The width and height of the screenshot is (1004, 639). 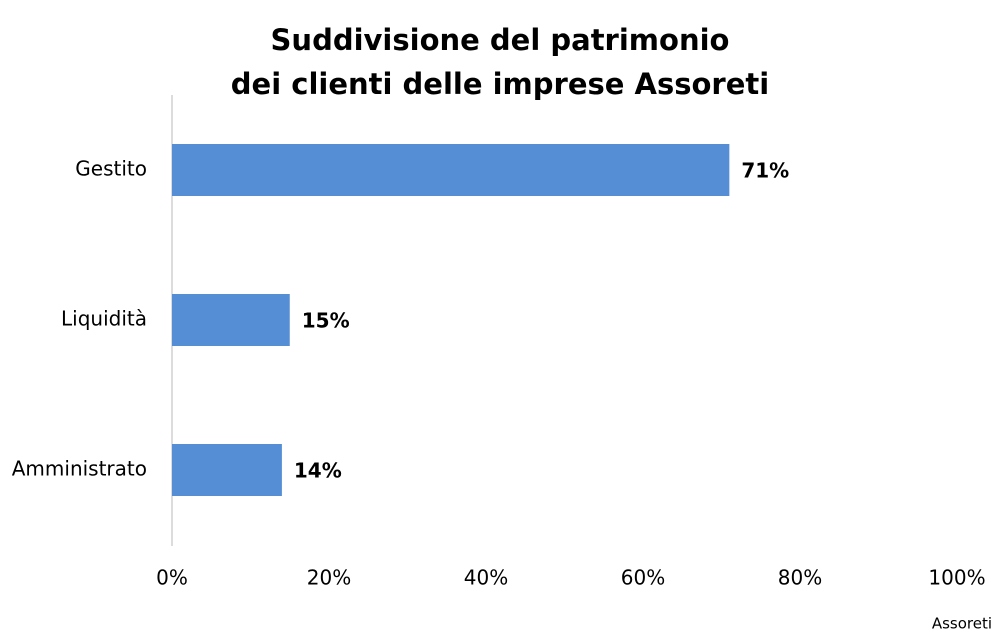 What do you see at coordinates (111, 169) in the screenshot?
I see `y-tick-label: Gestito` at bounding box center [111, 169].